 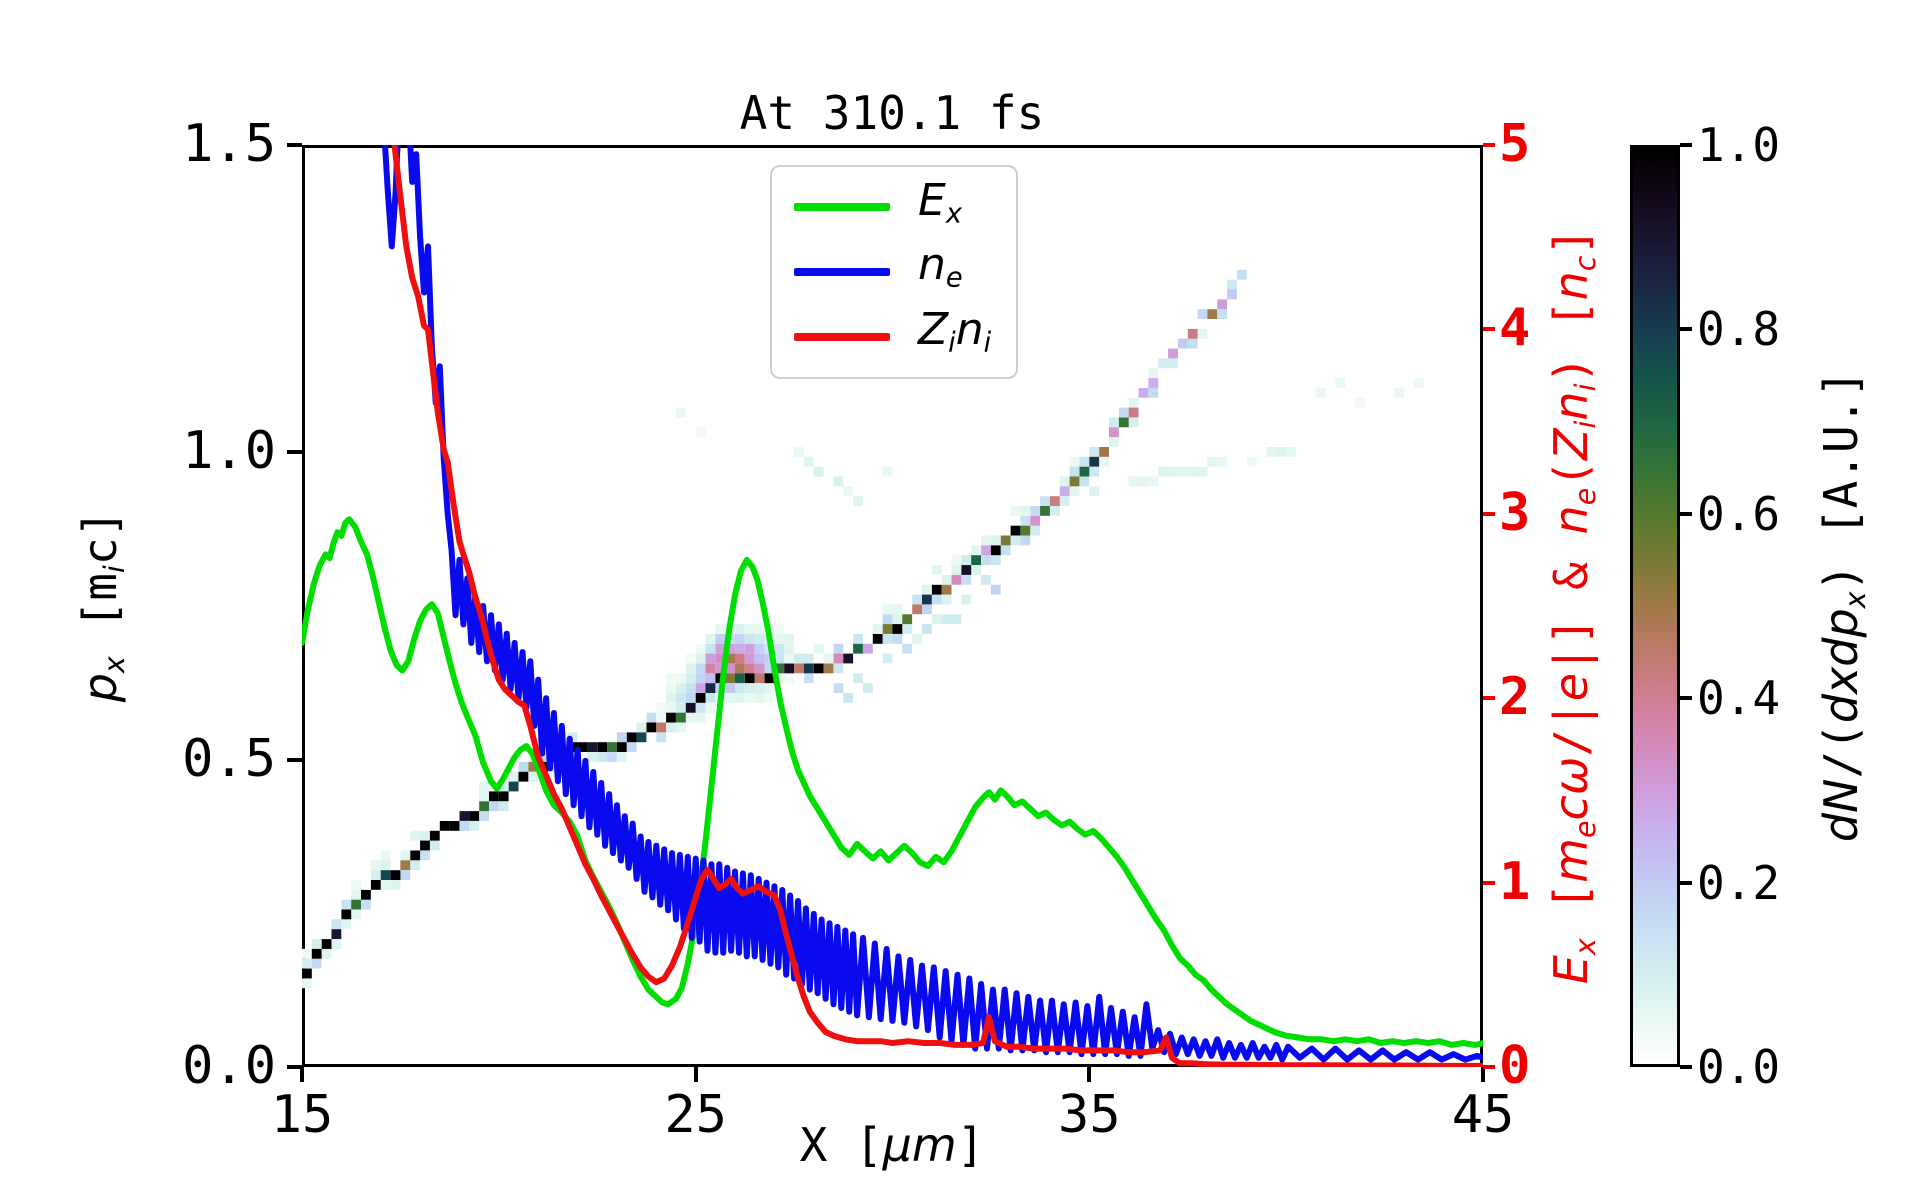 What do you see at coordinates (1489, 1067) in the screenshot?
I see `y-right-tick-mark` at bounding box center [1489, 1067].